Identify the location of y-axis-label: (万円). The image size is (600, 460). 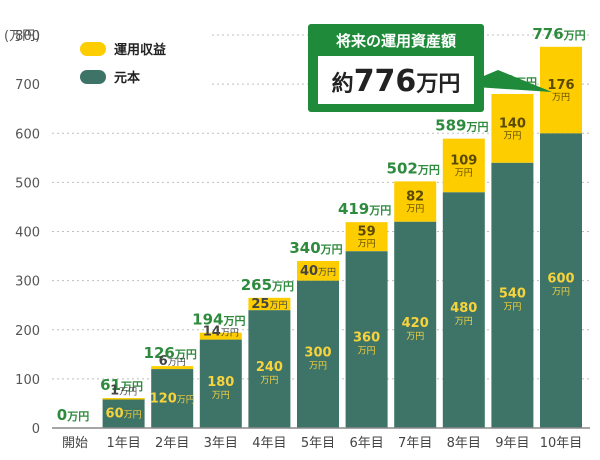
(22, 36).